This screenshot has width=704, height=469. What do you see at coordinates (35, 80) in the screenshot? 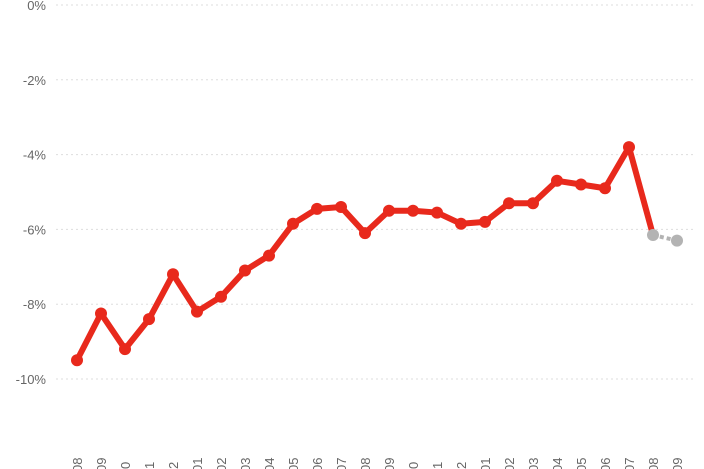
I see `y-tick-label: -2%` at bounding box center [35, 80].